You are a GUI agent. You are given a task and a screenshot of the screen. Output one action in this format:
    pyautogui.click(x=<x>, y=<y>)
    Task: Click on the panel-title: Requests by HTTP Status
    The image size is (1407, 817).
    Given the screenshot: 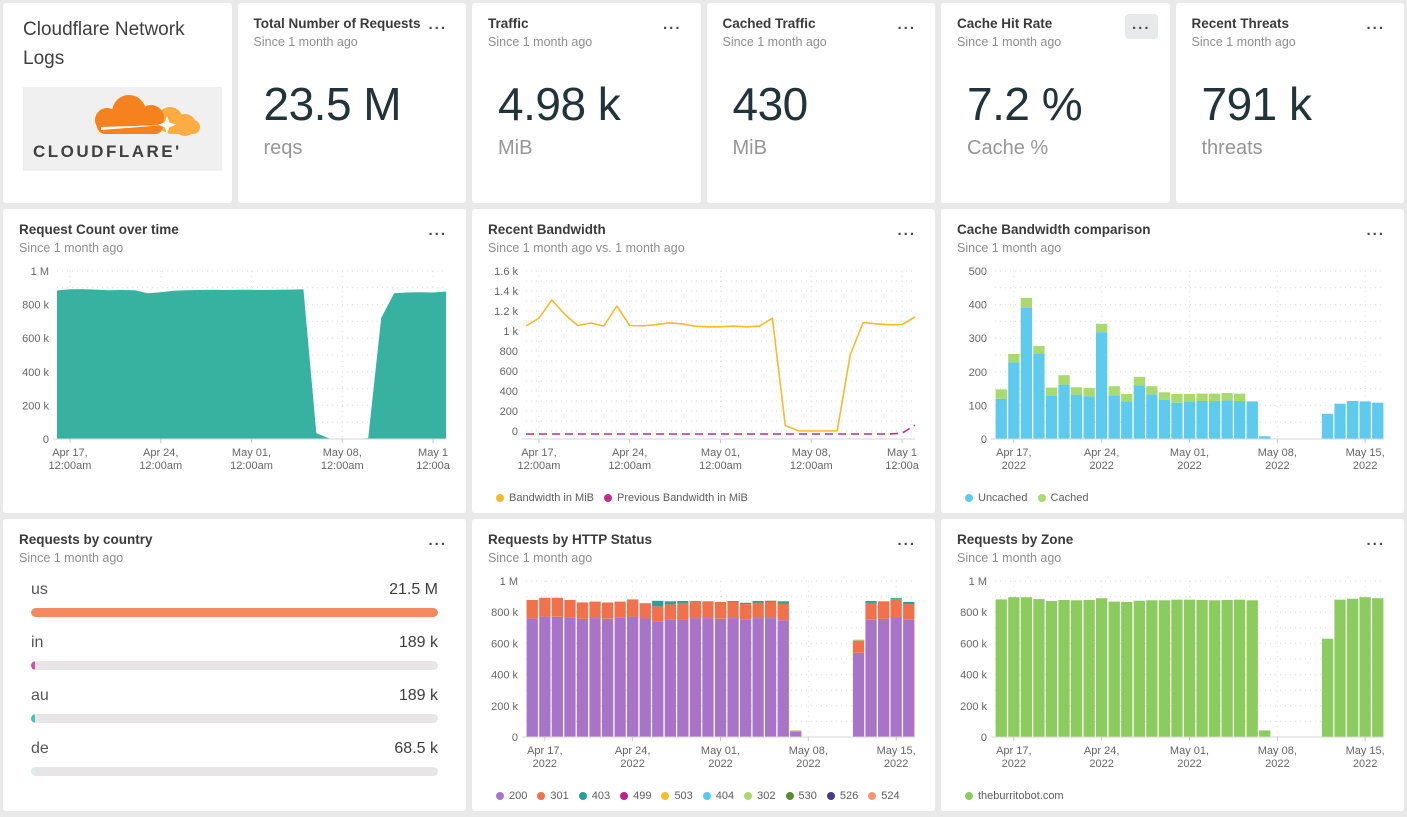 What is the action you would take?
    pyautogui.click(x=570, y=539)
    